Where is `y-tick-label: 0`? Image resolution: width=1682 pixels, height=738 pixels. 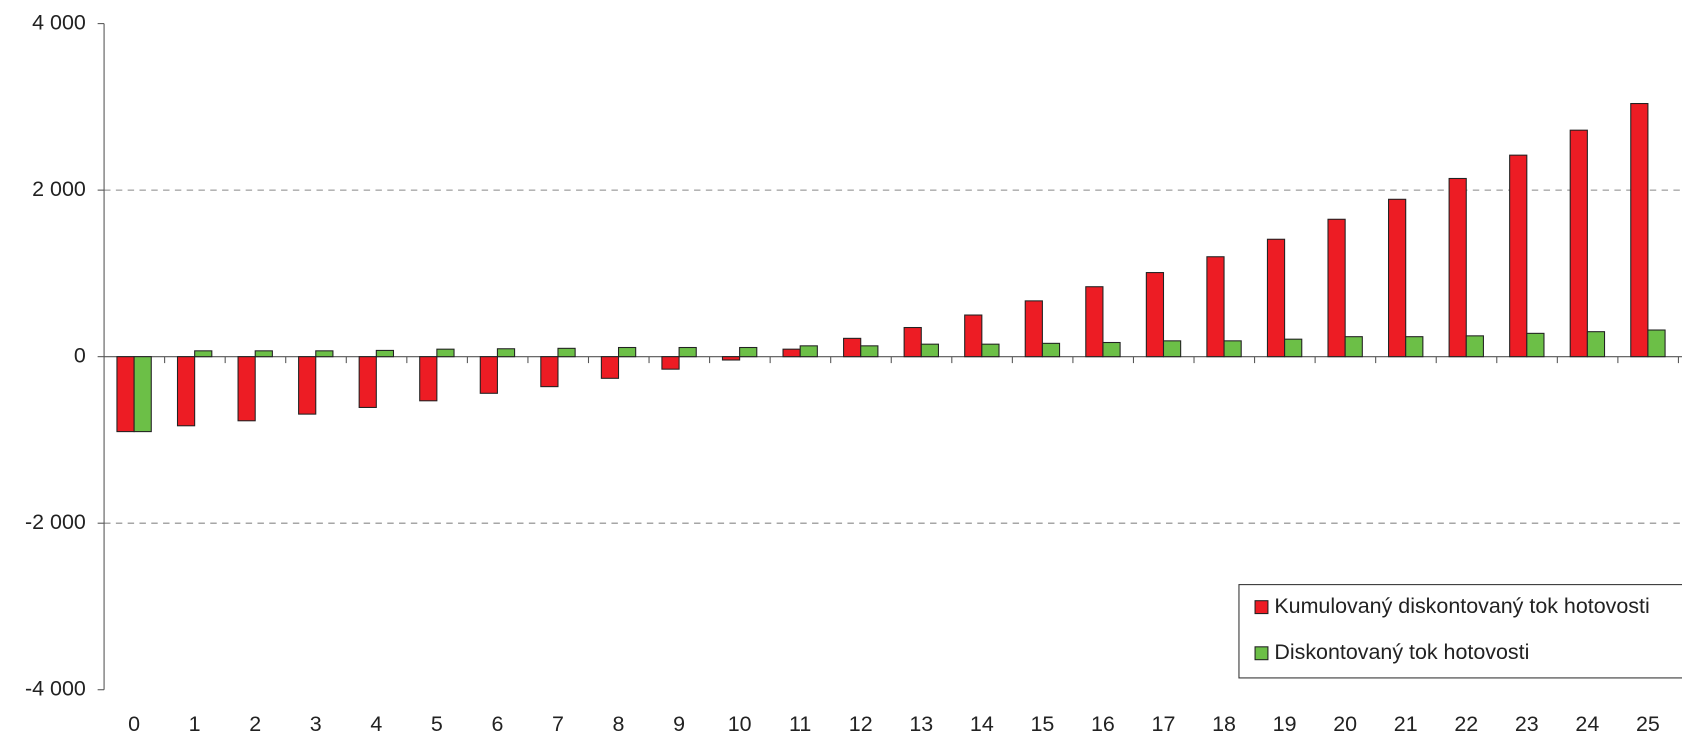 y-tick-label: 0 is located at coordinates (80, 355).